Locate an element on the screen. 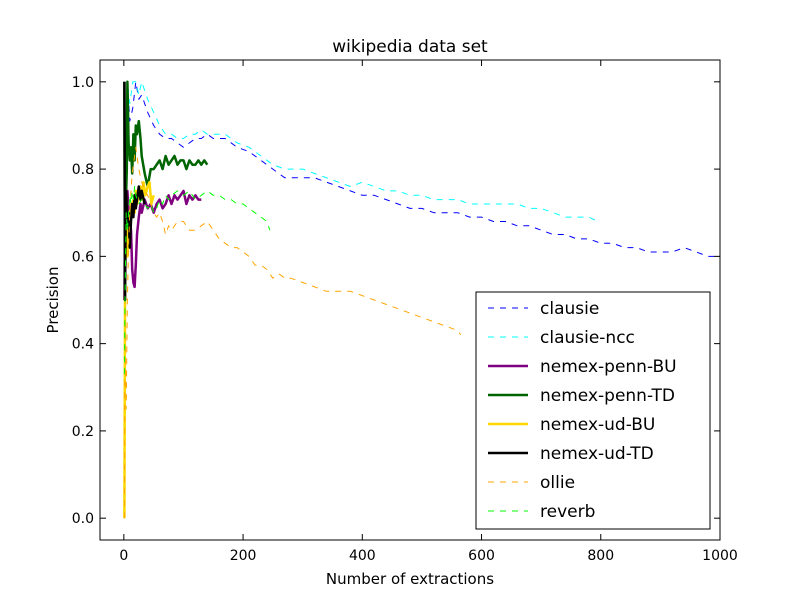 This screenshot has width=800, height=600. y-tick-label: 1.0 is located at coordinates (83, 83).